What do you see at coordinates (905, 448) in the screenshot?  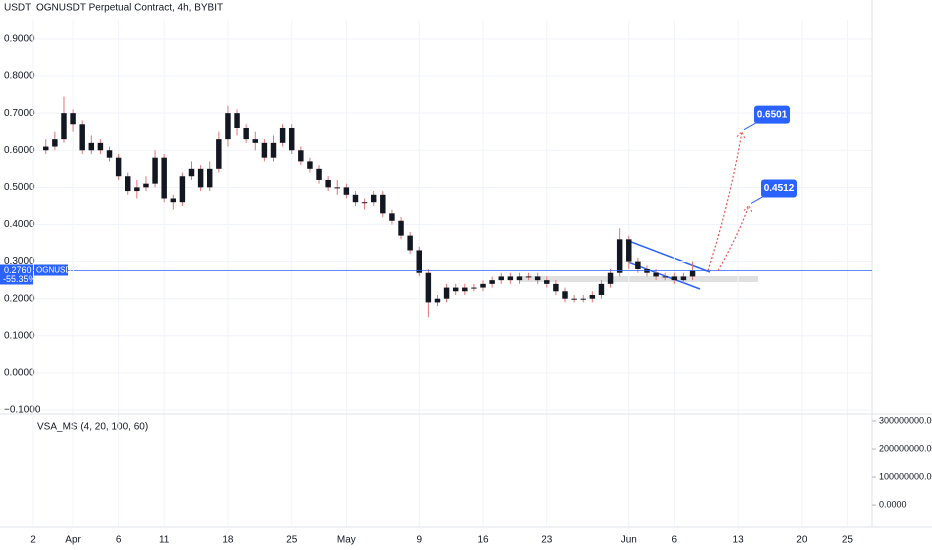 I see `y-tick-label: 200000000.0000` at bounding box center [905, 448].